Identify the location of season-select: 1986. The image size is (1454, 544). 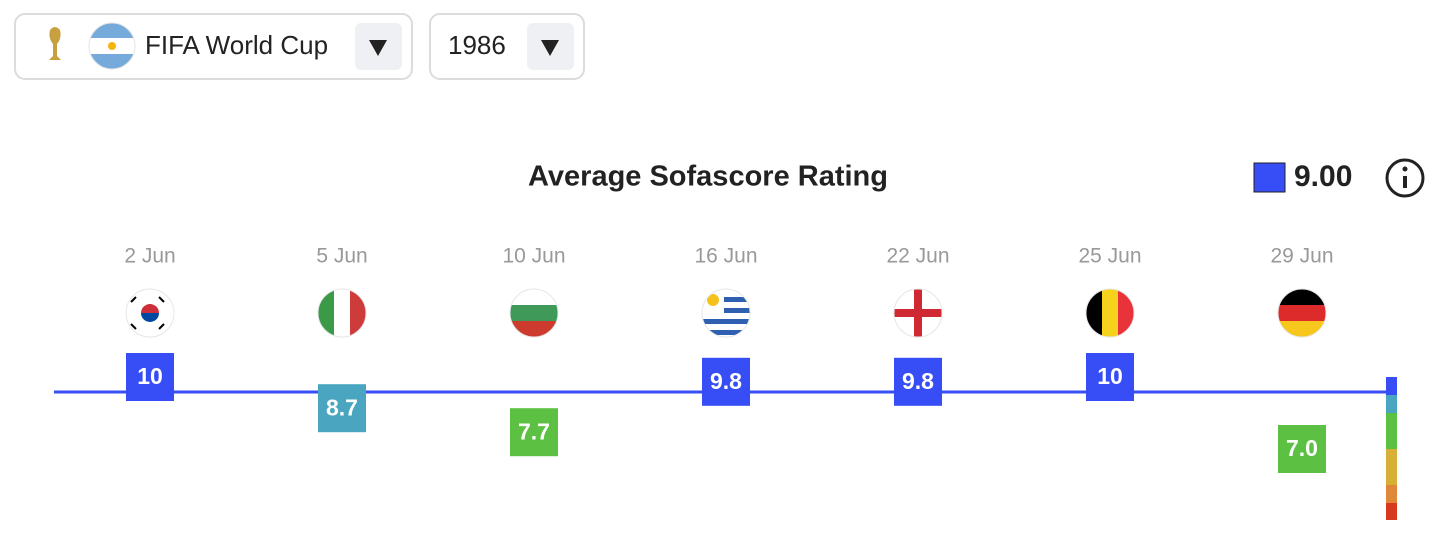
(507, 46).